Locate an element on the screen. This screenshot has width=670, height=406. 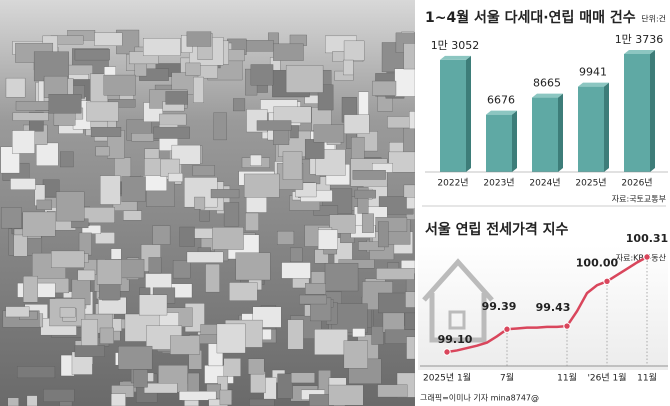
credit: 그래픽=이미나 기자 mina8747@ is located at coordinates (479, 398).